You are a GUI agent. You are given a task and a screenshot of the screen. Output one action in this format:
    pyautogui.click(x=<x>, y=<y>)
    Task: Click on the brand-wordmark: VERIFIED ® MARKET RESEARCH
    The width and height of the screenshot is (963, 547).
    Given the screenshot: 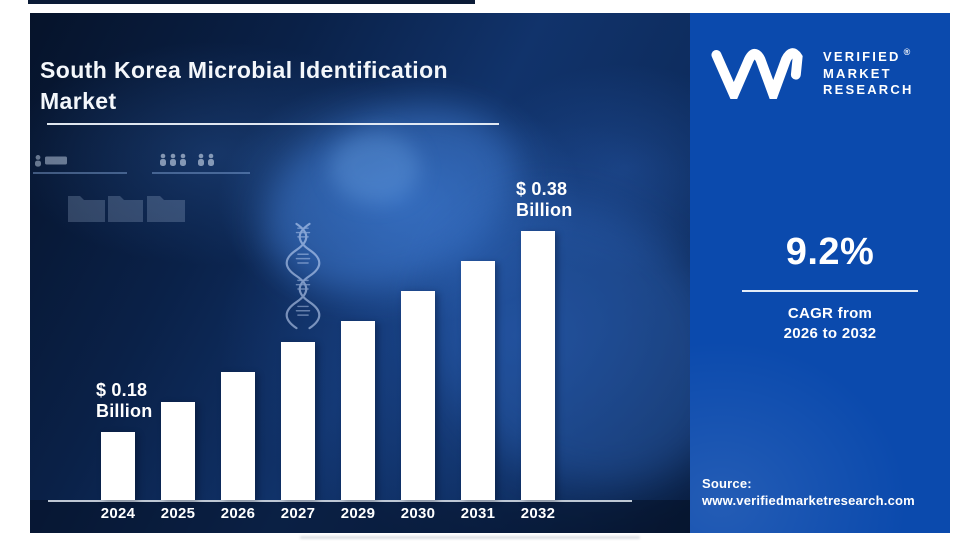 What is the action you would take?
    pyautogui.click(x=868, y=71)
    